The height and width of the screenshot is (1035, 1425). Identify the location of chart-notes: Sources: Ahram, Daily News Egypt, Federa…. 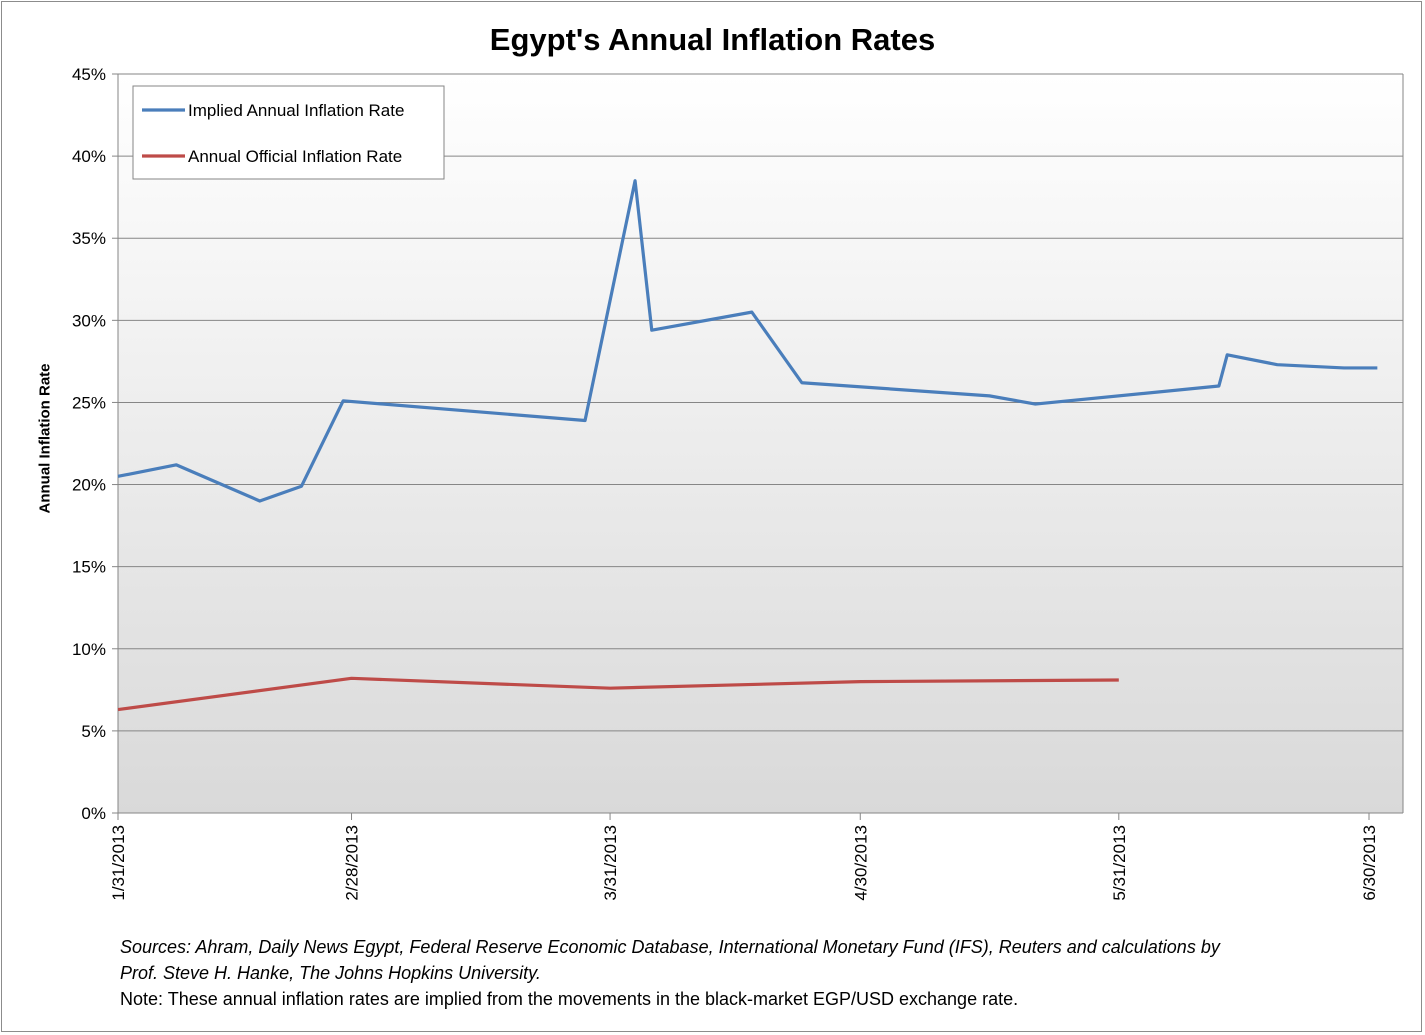
(670, 973).